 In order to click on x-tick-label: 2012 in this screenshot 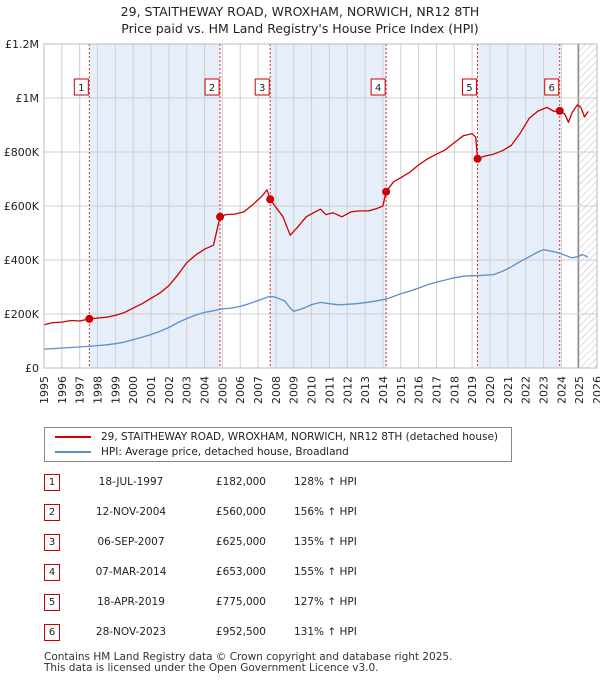, I will do `click(347, 390)`.